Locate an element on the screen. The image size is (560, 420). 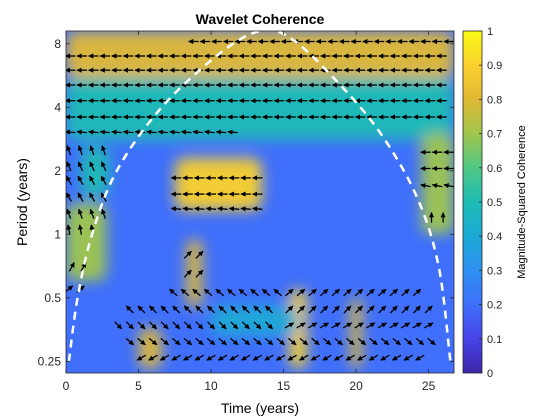
y-tick-label: 0.25 is located at coordinates (50, 361).